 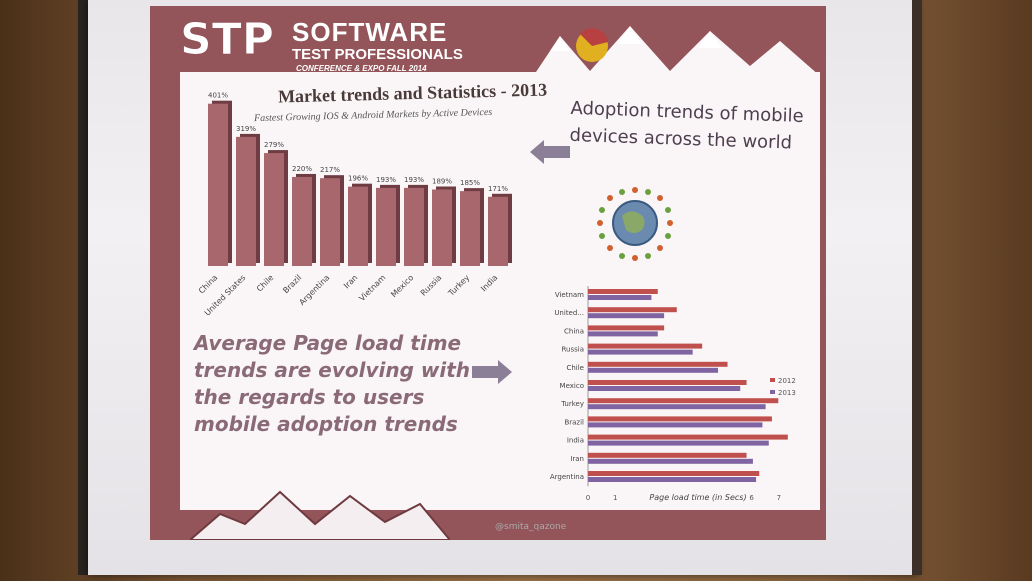 I want to click on logo-mark: STP, so click(x=227, y=38).